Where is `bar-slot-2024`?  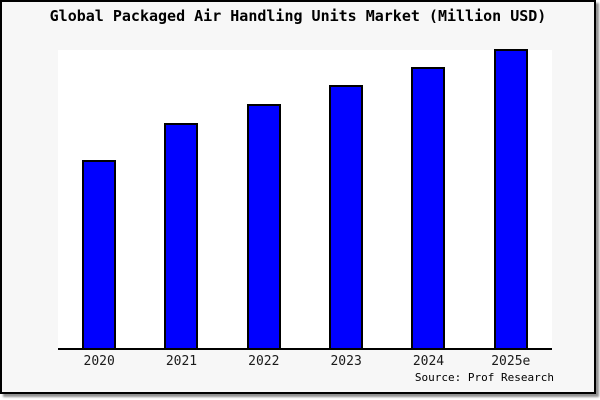 bar-slot-2024 is located at coordinates (428, 207).